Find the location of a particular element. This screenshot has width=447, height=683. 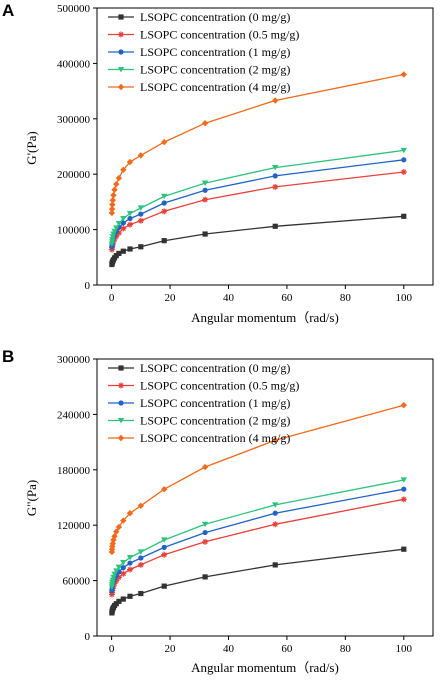

legend-item: LSOPC concentration (2 mg/g) is located at coordinates (199, 421).